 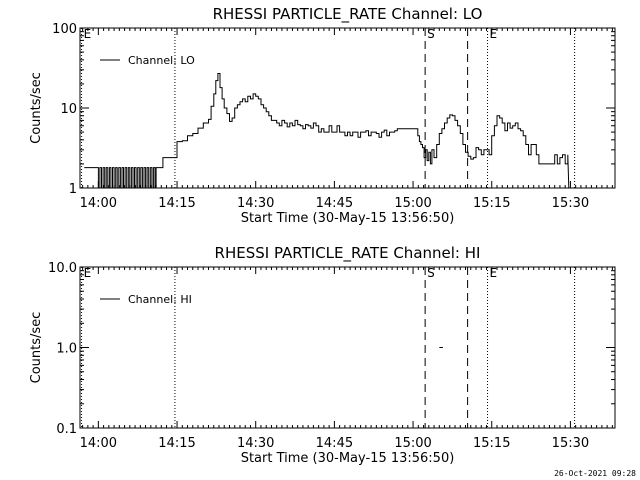 I want to click on chart-title: RHESSI PARTICLE_RATE Channel: HI, so click(x=348, y=253).